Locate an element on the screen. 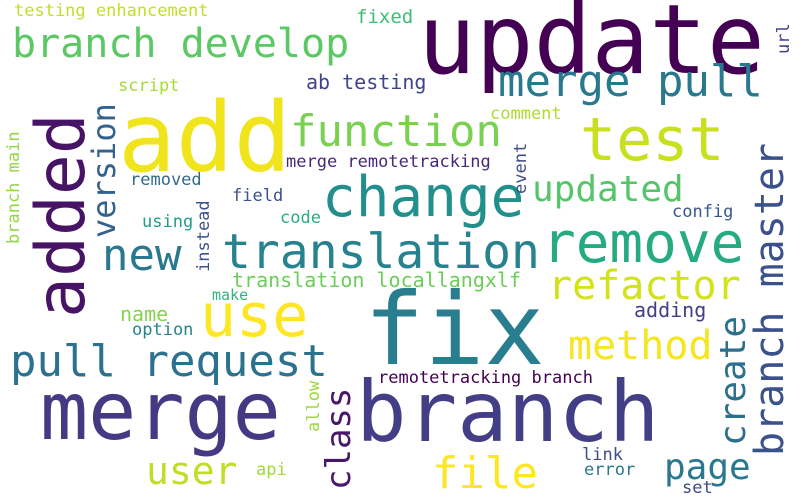 This screenshot has width=800, height=500. word-branch-develop: branch develop is located at coordinates (181, 44).